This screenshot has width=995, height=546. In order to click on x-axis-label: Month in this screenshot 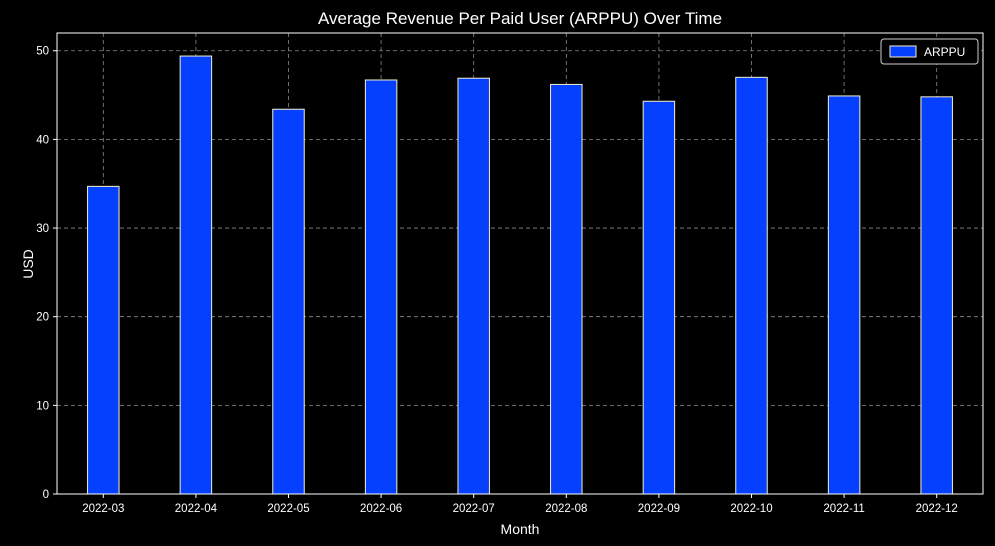, I will do `click(520, 529)`.